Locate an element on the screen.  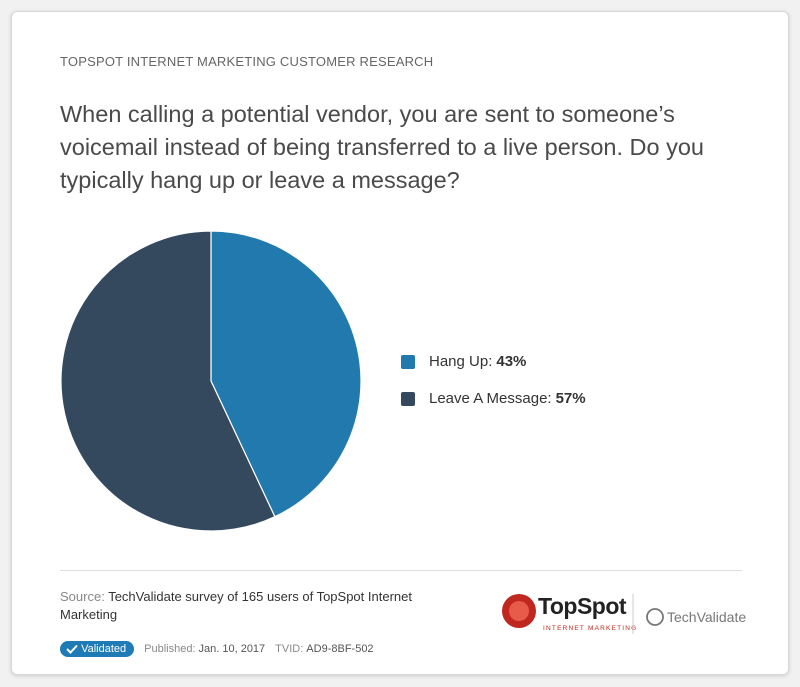
tvid: AD9-8BF-502 is located at coordinates (340, 649).